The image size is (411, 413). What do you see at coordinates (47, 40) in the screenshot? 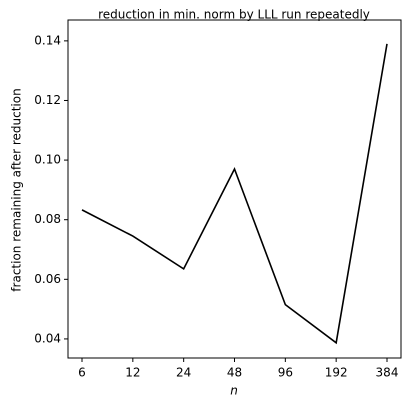
I see `y-tick-label: 0.14` at bounding box center [47, 40].